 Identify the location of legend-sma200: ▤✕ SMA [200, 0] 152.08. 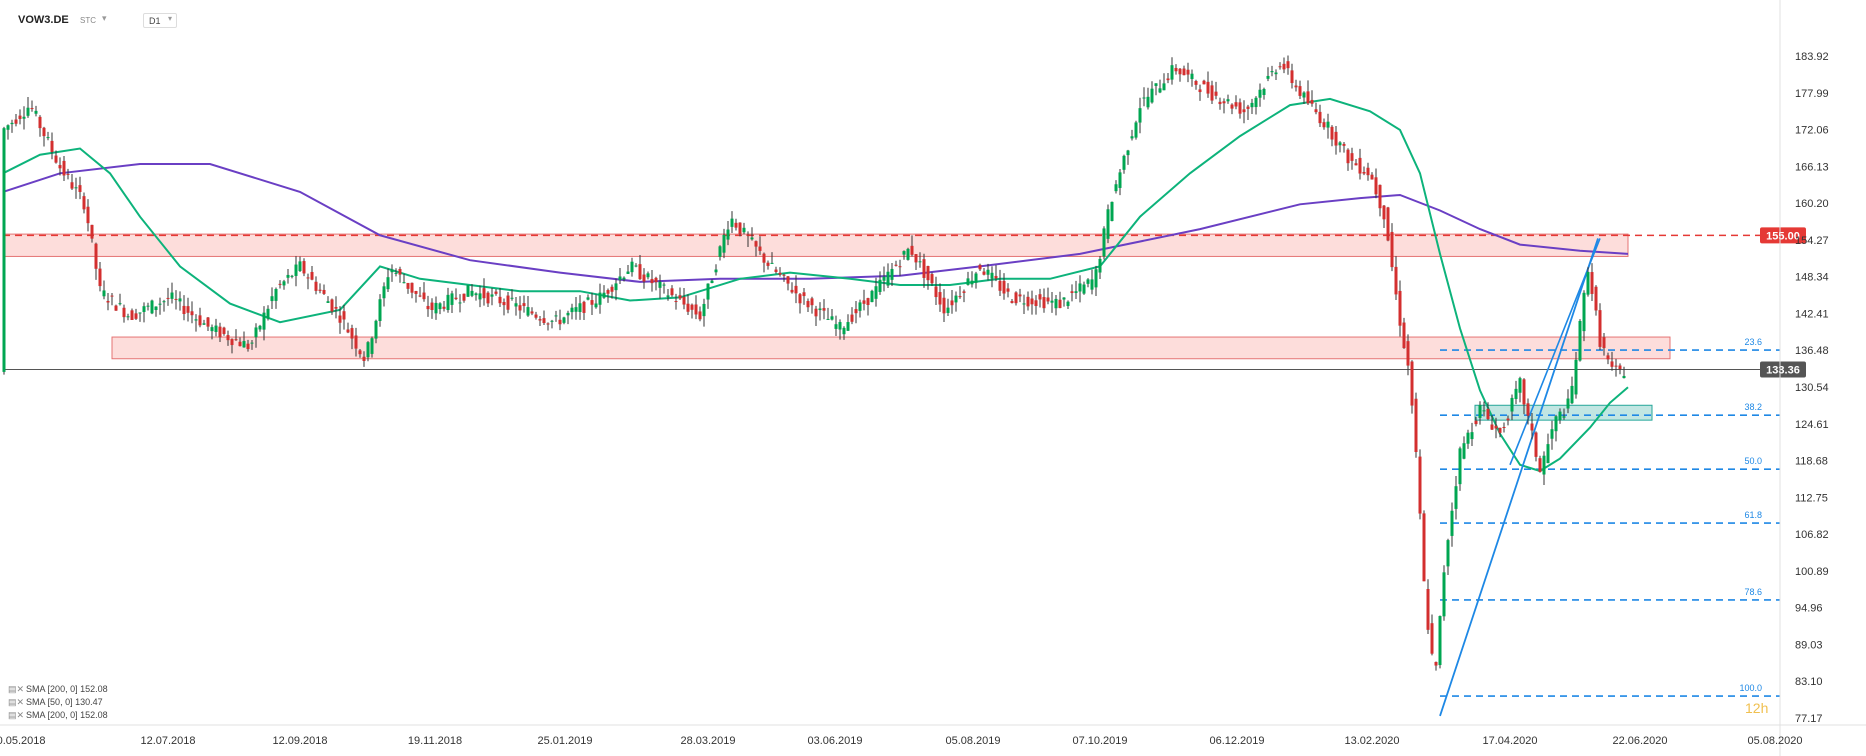
(58, 689).